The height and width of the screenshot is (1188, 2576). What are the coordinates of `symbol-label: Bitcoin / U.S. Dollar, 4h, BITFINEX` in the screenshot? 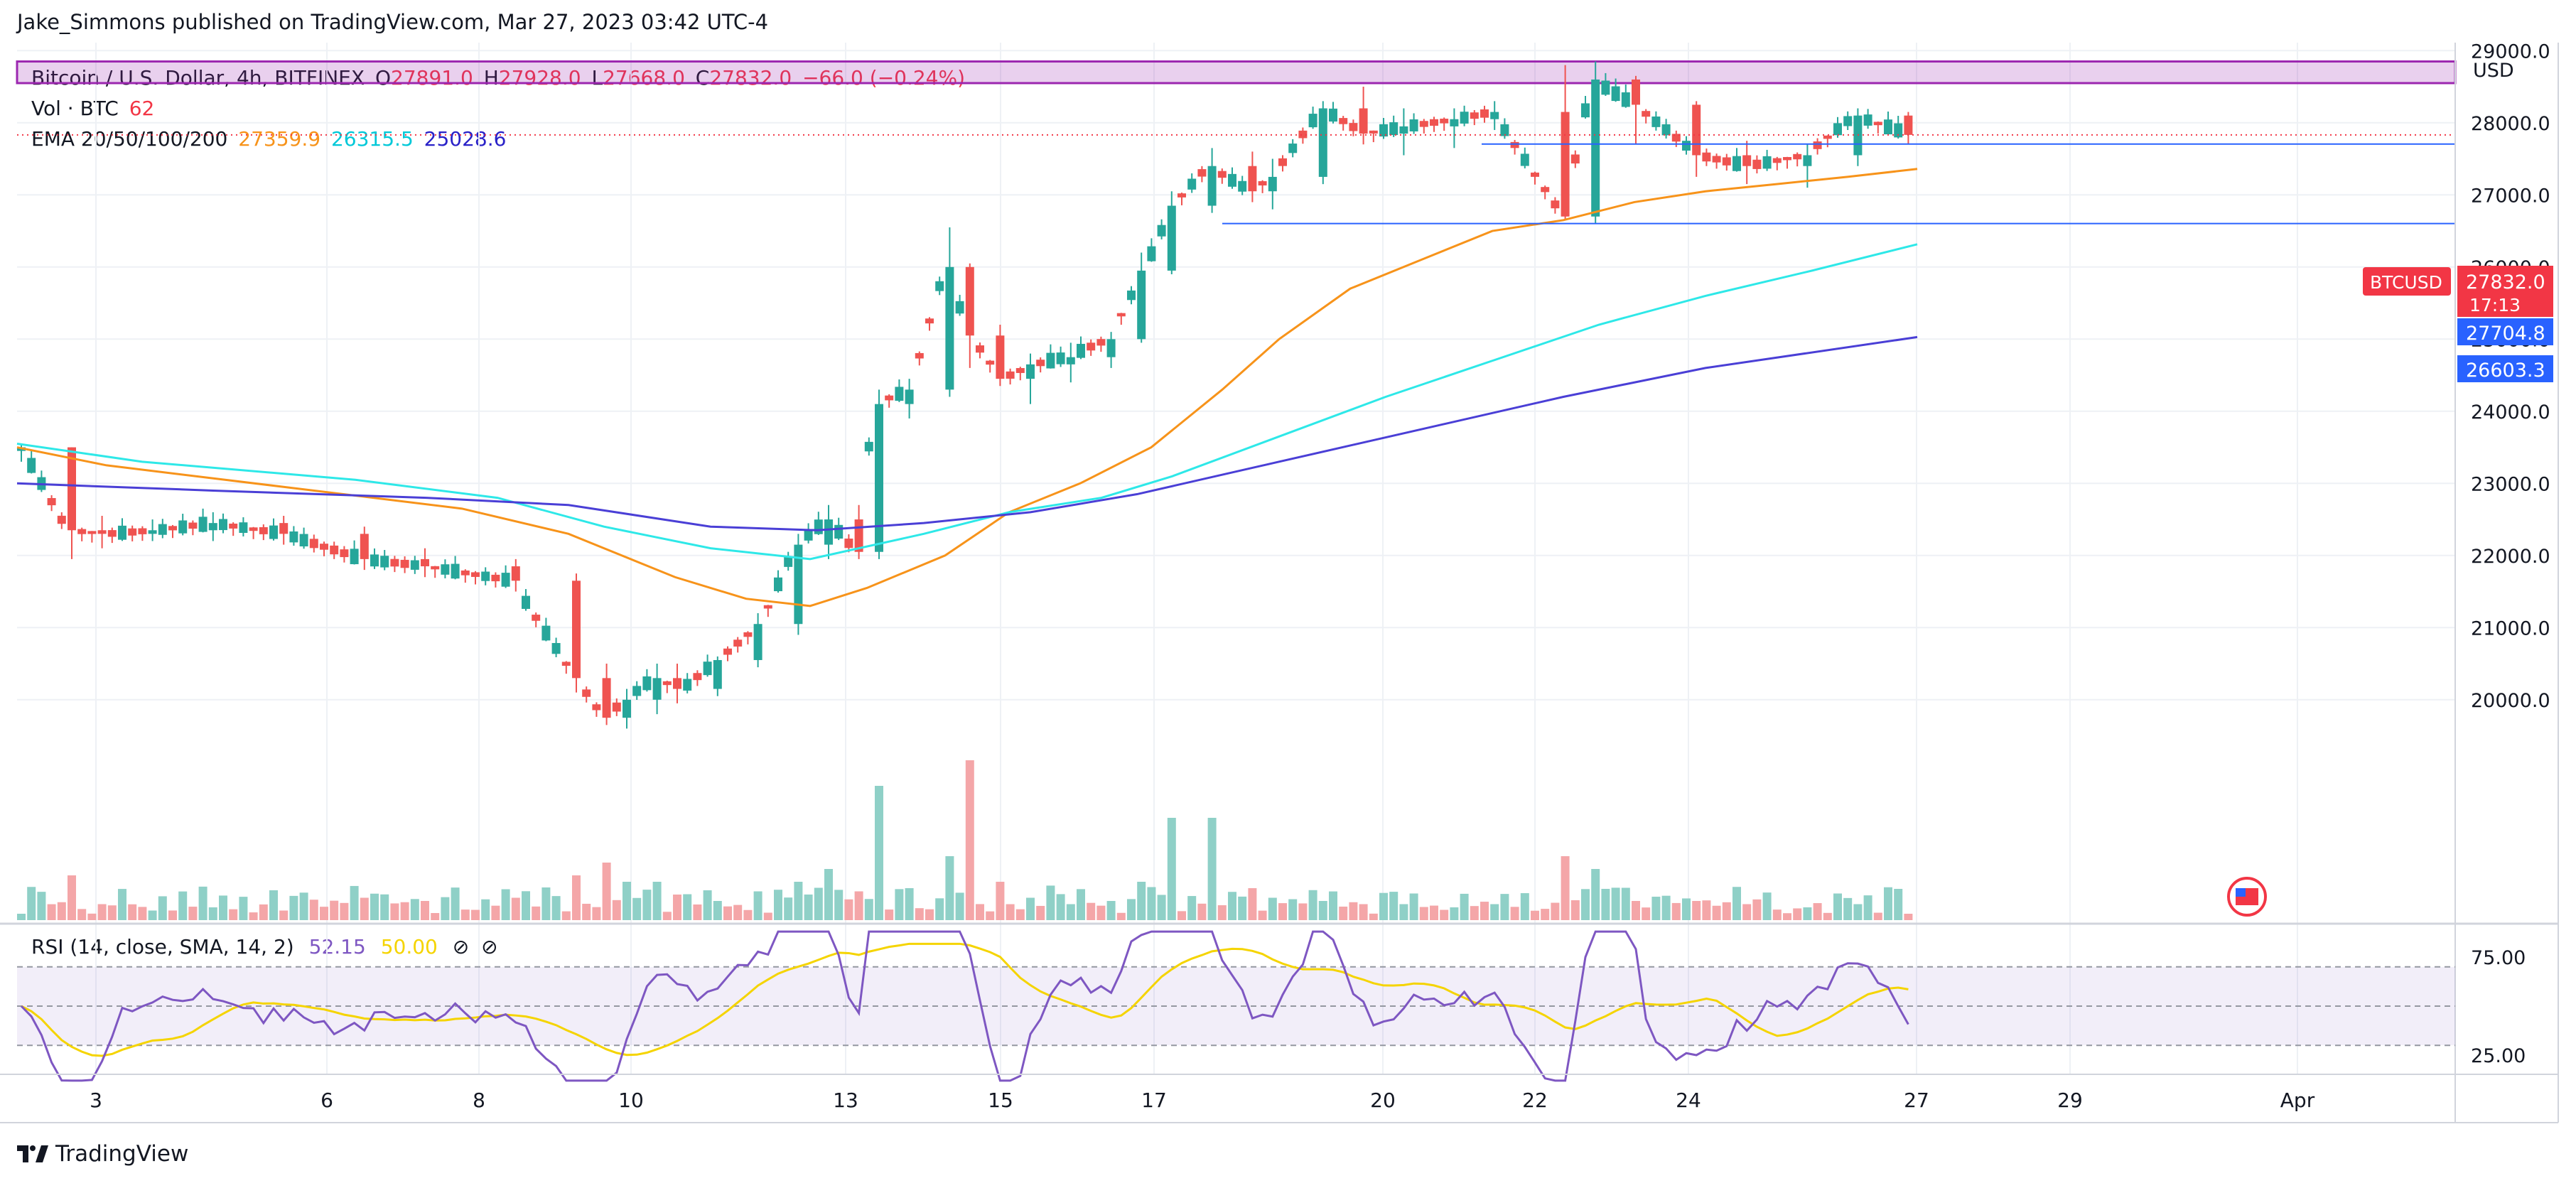 It's located at (198, 78).